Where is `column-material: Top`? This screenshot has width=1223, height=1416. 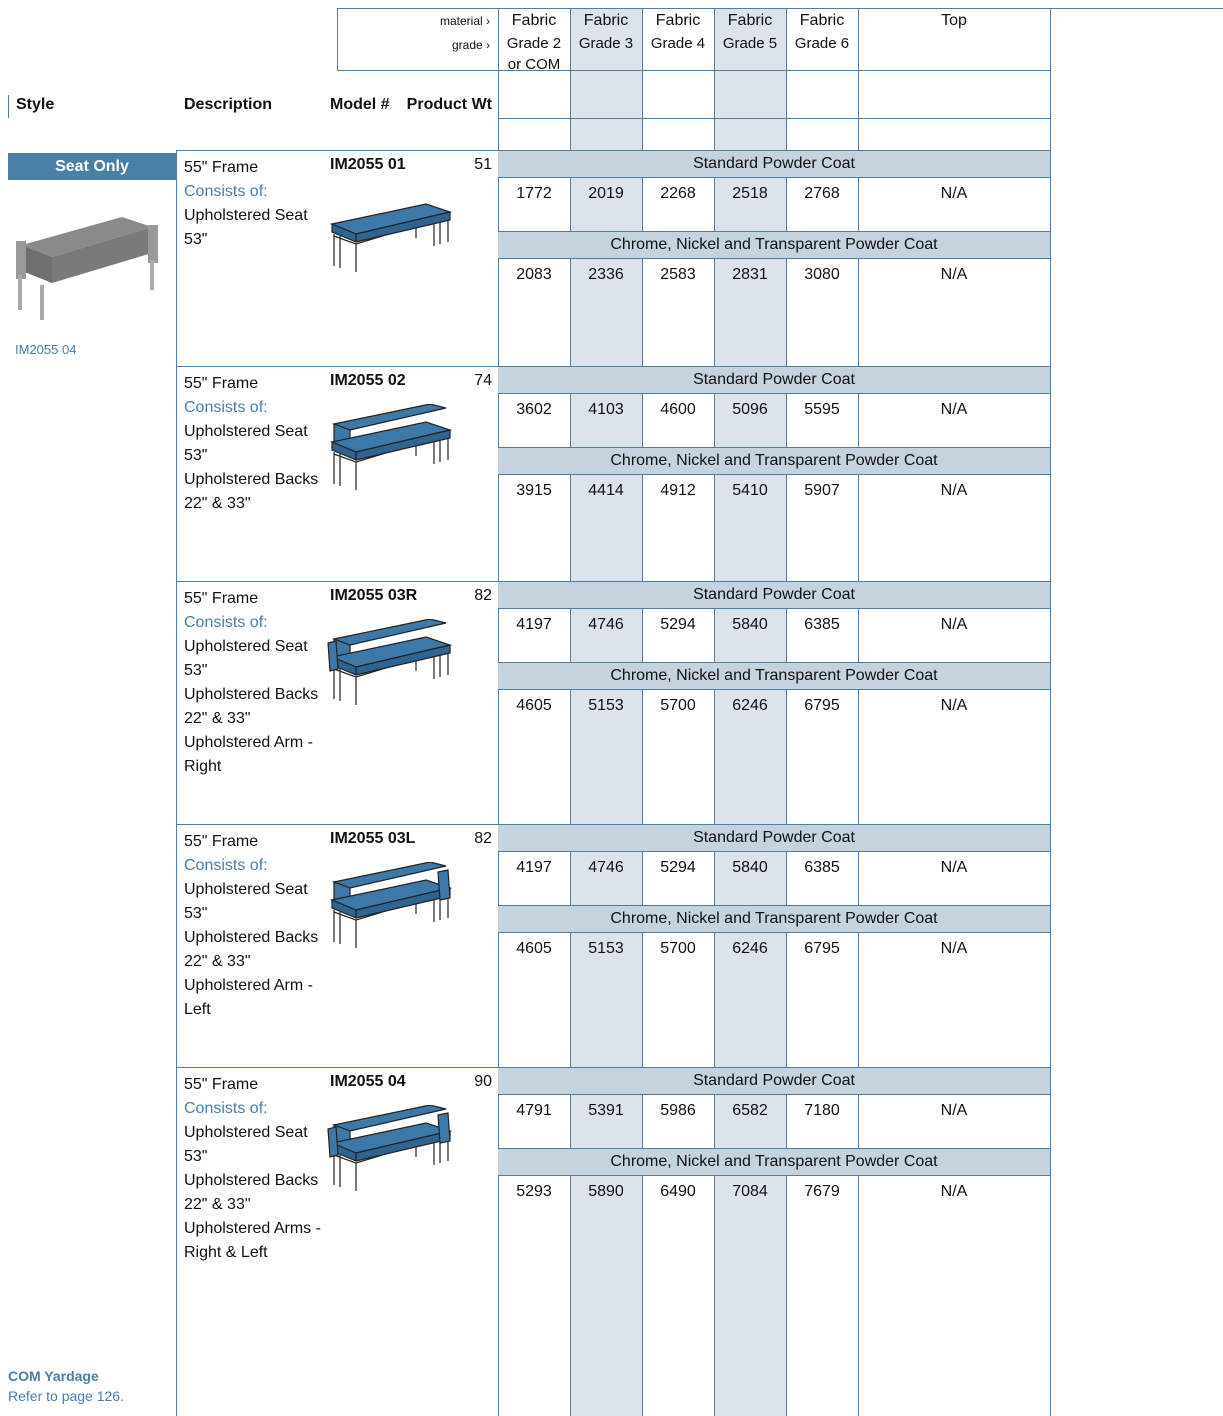
column-material: Top is located at coordinates (954, 20).